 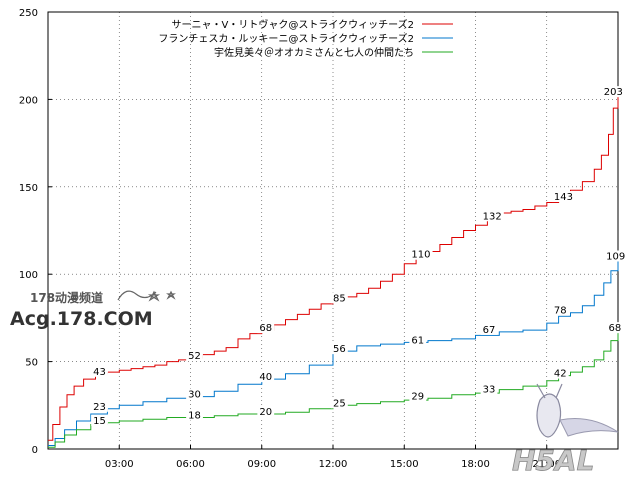 I want to click on data-label: 203, so click(x=613, y=92).